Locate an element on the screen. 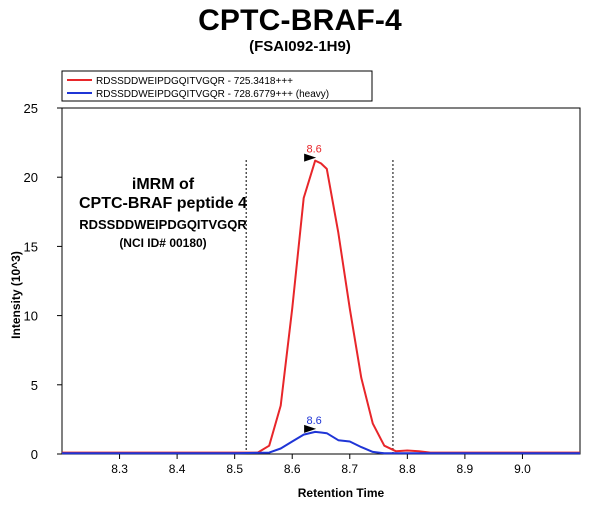 This screenshot has width=600, height=511. y-tick-label-1: 5 is located at coordinates (34, 385).